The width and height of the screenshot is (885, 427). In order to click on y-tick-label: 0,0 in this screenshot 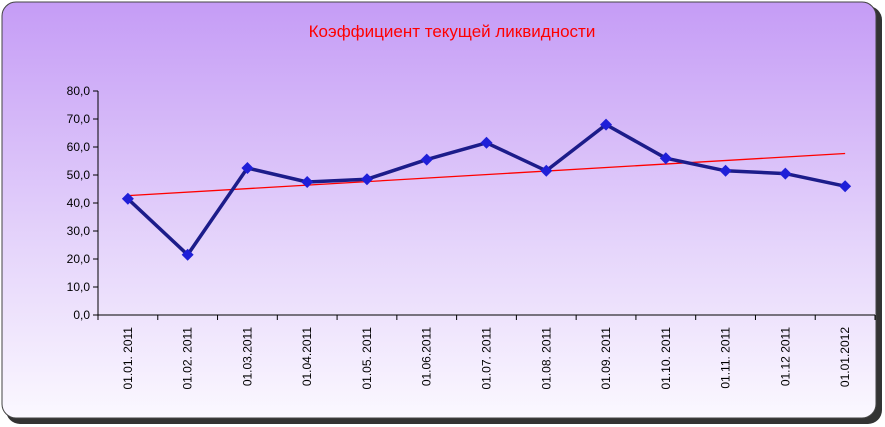, I will do `click(81, 315)`.